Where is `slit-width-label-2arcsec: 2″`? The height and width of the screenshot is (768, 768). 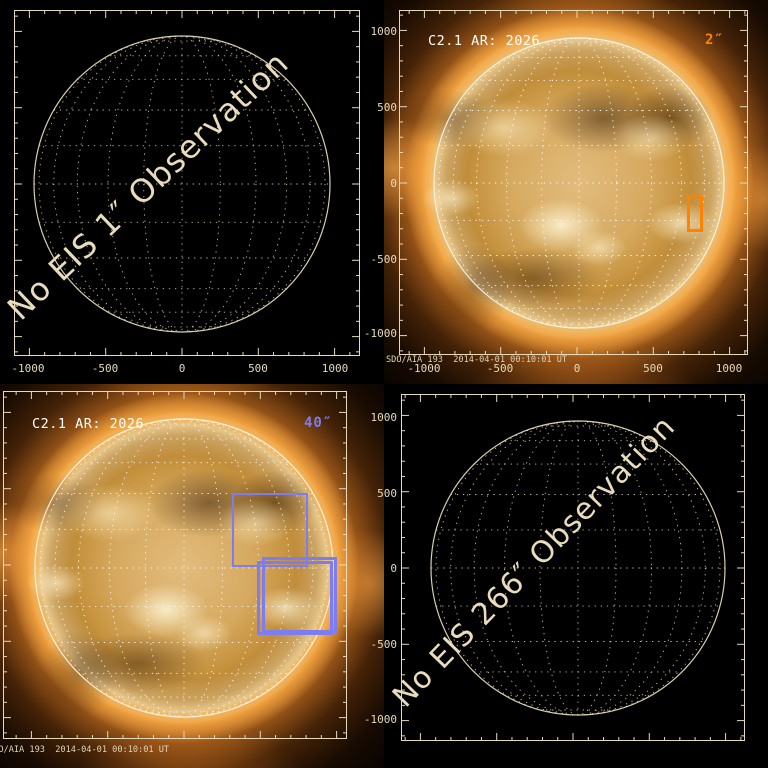
slit-width-label-2arcsec: 2″ is located at coordinates (714, 40).